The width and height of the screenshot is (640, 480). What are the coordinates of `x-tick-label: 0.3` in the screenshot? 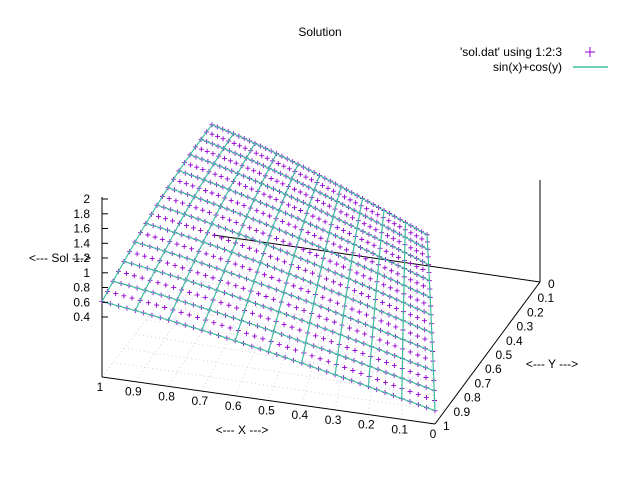 It's located at (333, 420).